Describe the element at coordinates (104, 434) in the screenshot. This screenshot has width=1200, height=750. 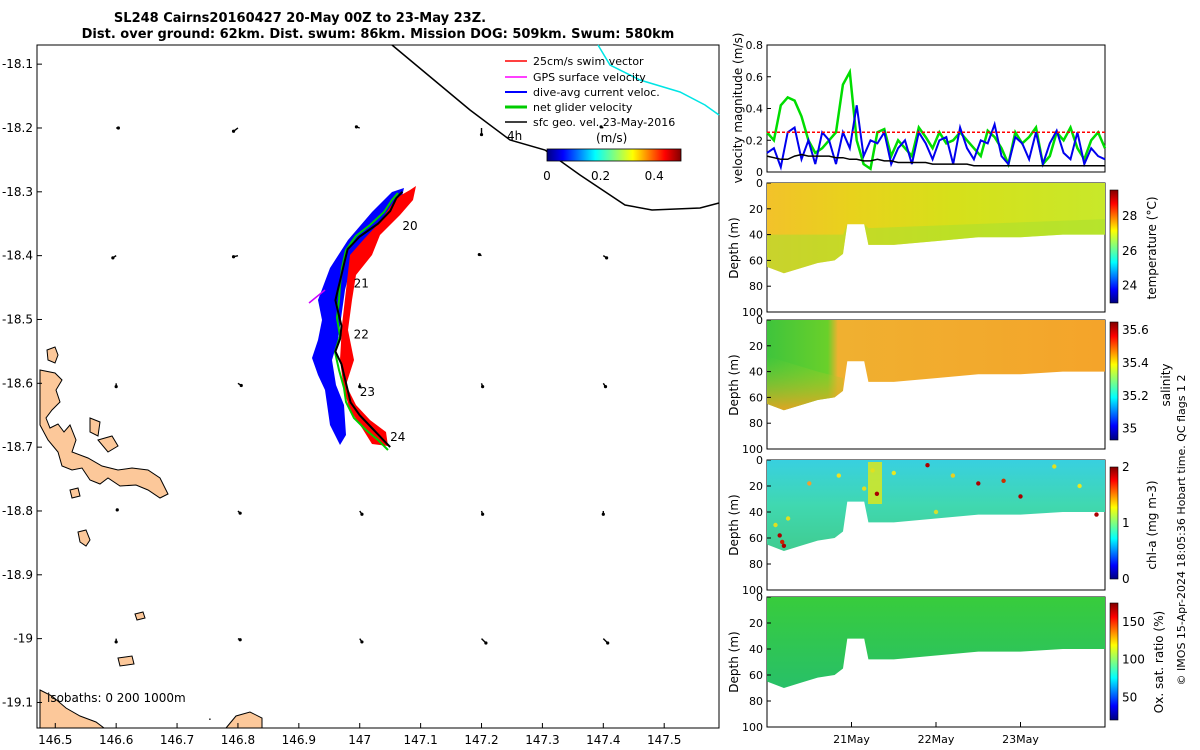
I see `land-mainland-west` at that location.